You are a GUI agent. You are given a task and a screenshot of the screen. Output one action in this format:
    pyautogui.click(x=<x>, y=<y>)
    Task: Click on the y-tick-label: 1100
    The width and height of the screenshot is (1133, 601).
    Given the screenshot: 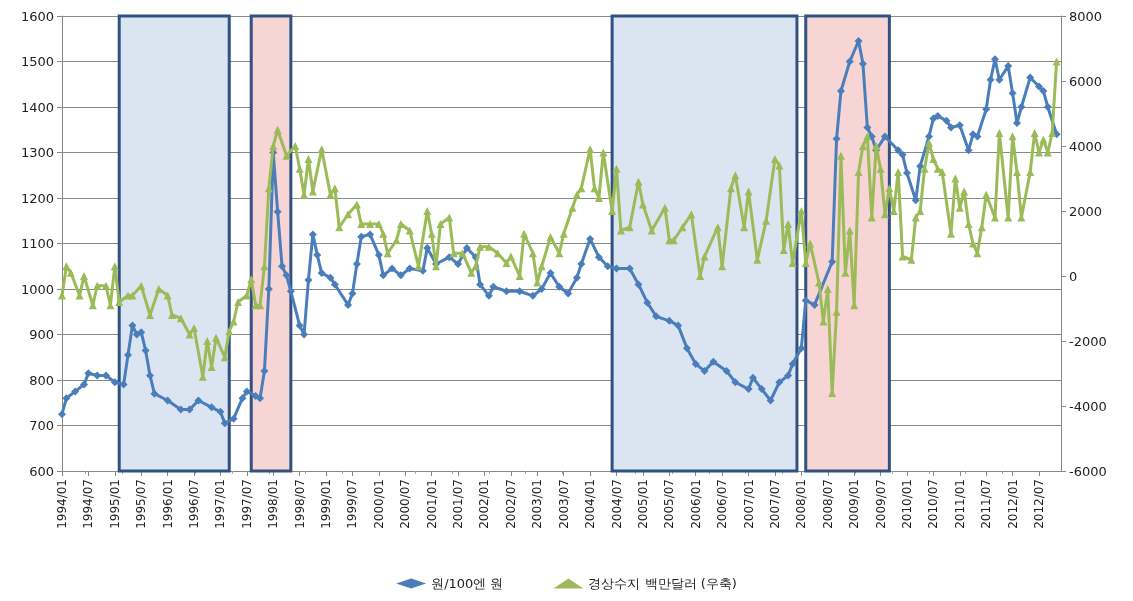 What is the action you would take?
    pyautogui.click(x=37, y=243)
    